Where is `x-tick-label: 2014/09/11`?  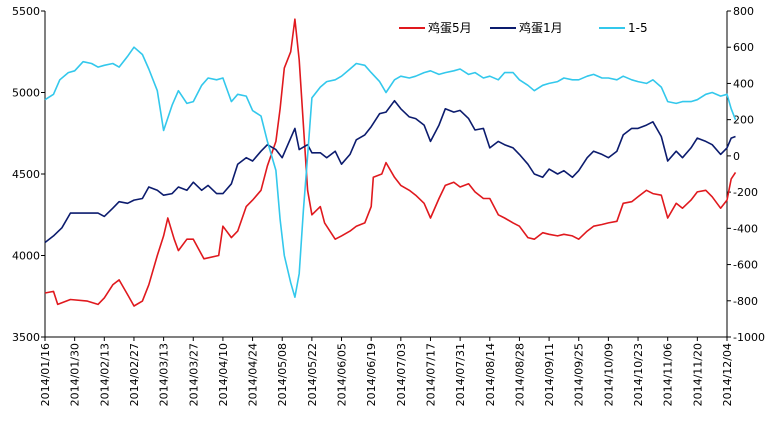
x-tick-label: 2014/09/11 is located at coordinates (549, 374).